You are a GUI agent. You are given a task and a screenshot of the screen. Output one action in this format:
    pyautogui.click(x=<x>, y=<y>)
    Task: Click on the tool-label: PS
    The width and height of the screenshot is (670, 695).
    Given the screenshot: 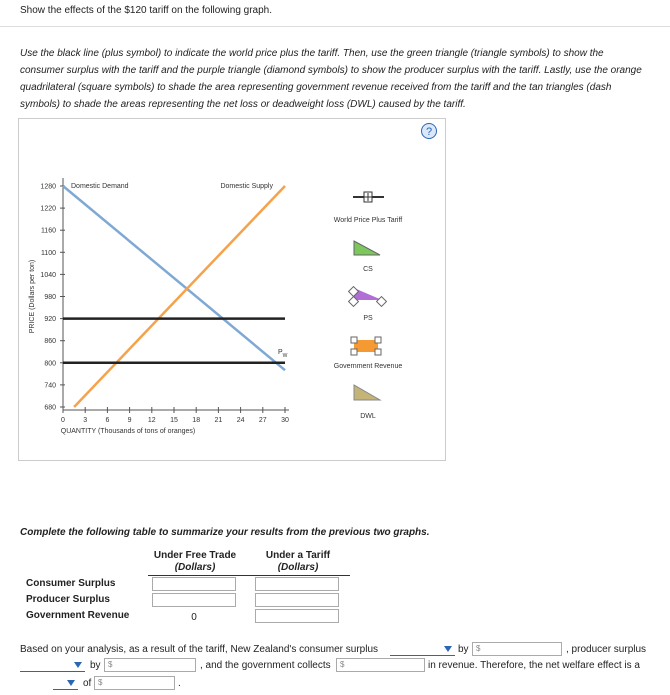 What is the action you would take?
    pyautogui.click(x=368, y=318)
    